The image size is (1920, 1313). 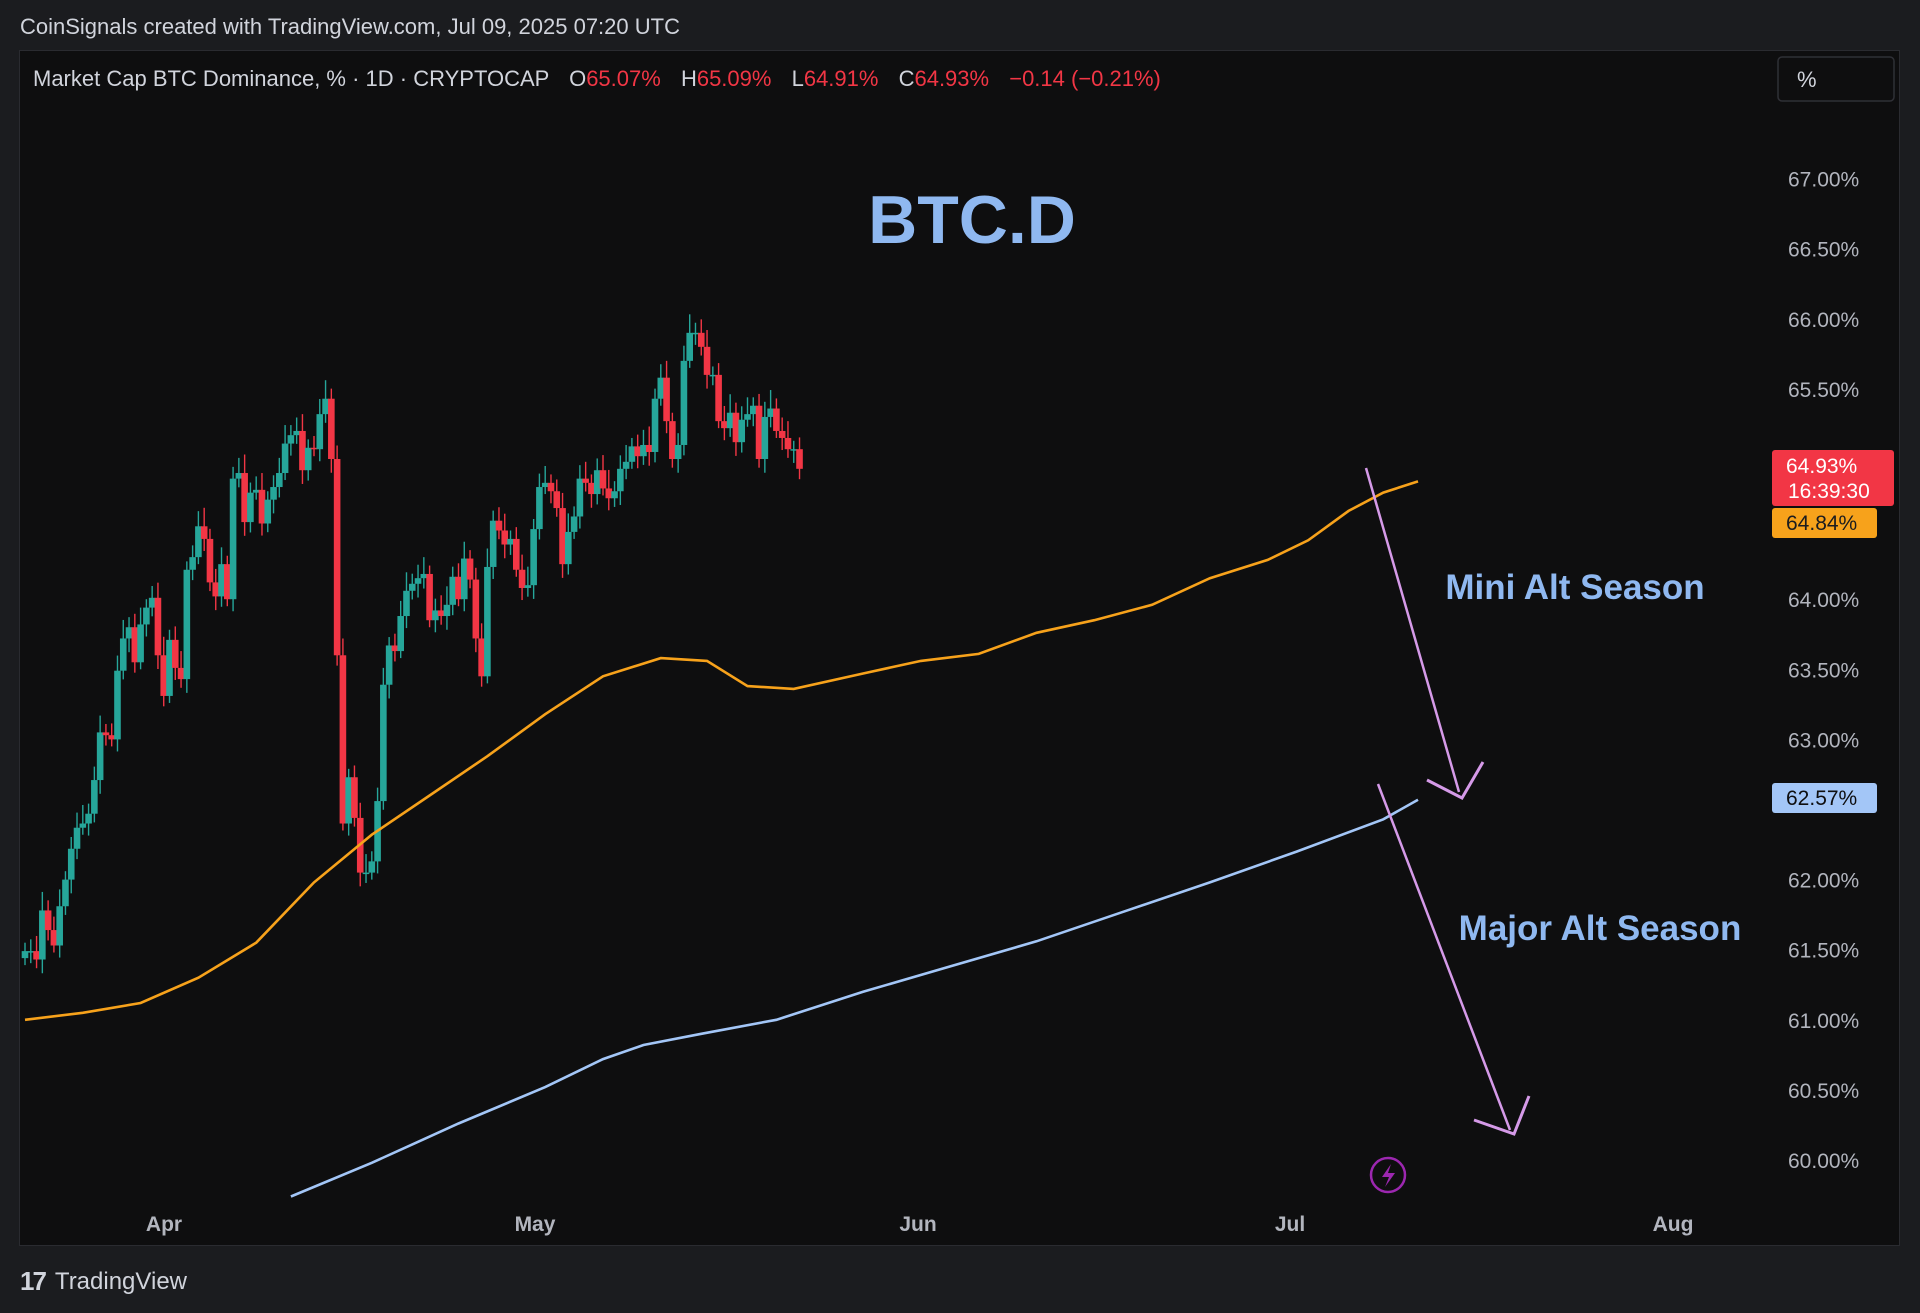 What do you see at coordinates (1821, 798) in the screenshot?
I see `price-tag-ma-blue-value: 62.57%` at bounding box center [1821, 798].